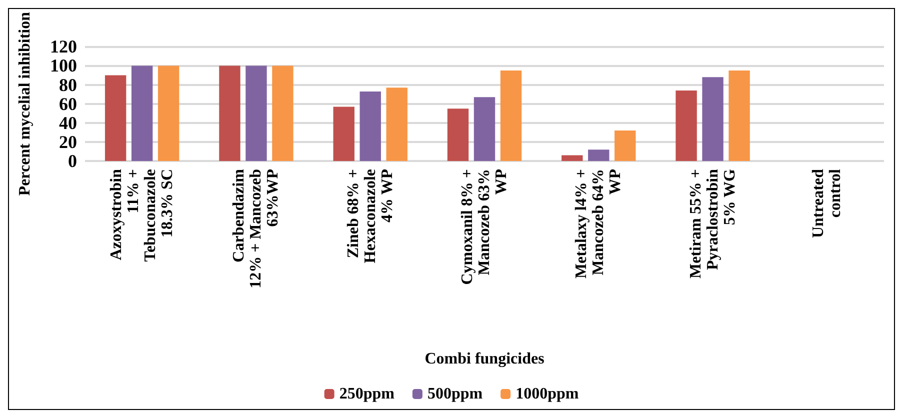  What do you see at coordinates (370, 216) in the screenshot?
I see `x-tick-label: Zineb 68% + Hexaconazole 4% WP` at bounding box center [370, 216].